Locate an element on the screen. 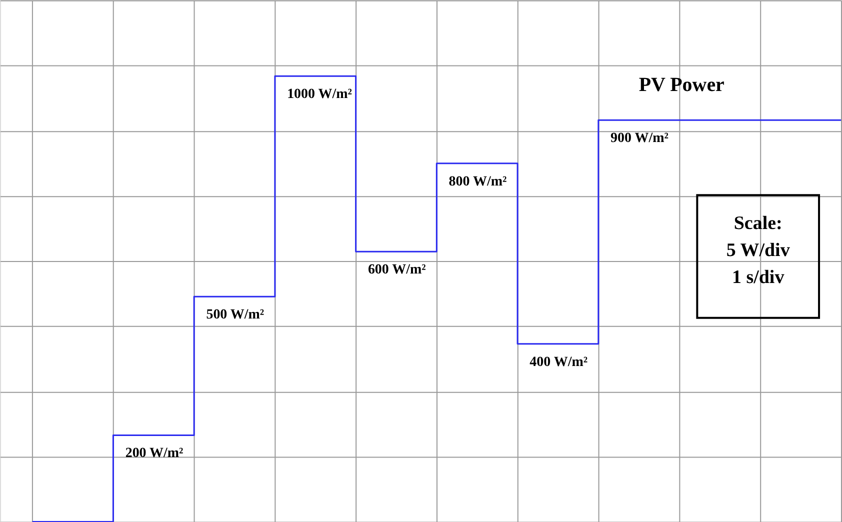  annotation: 1000 W/m² is located at coordinates (319, 94).